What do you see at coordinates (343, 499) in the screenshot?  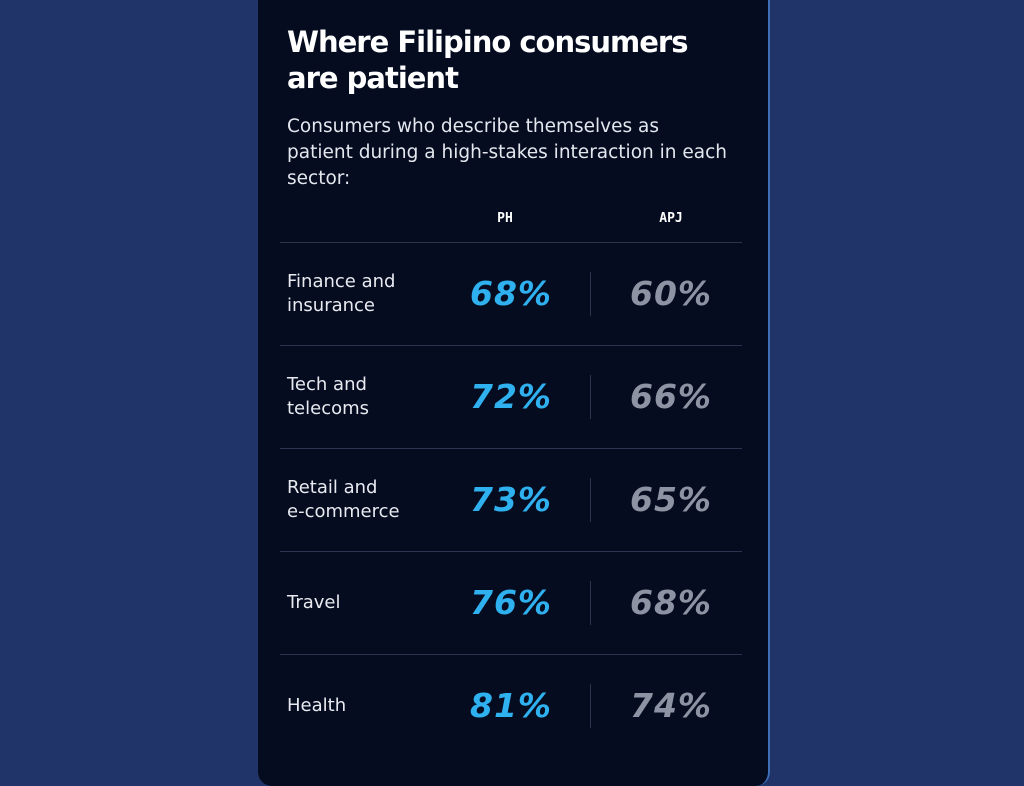 I see `row-label: Retail and e-commerce` at bounding box center [343, 499].